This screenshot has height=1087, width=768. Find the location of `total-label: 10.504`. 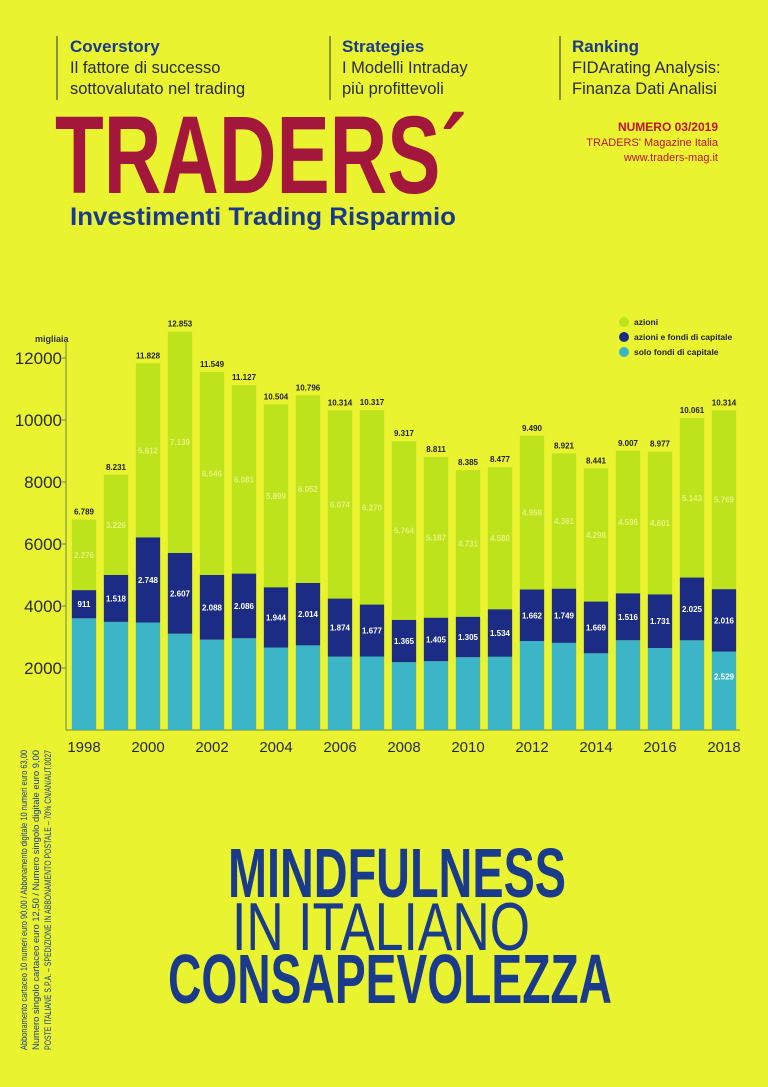

total-label: 10.504 is located at coordinates (276, 396).